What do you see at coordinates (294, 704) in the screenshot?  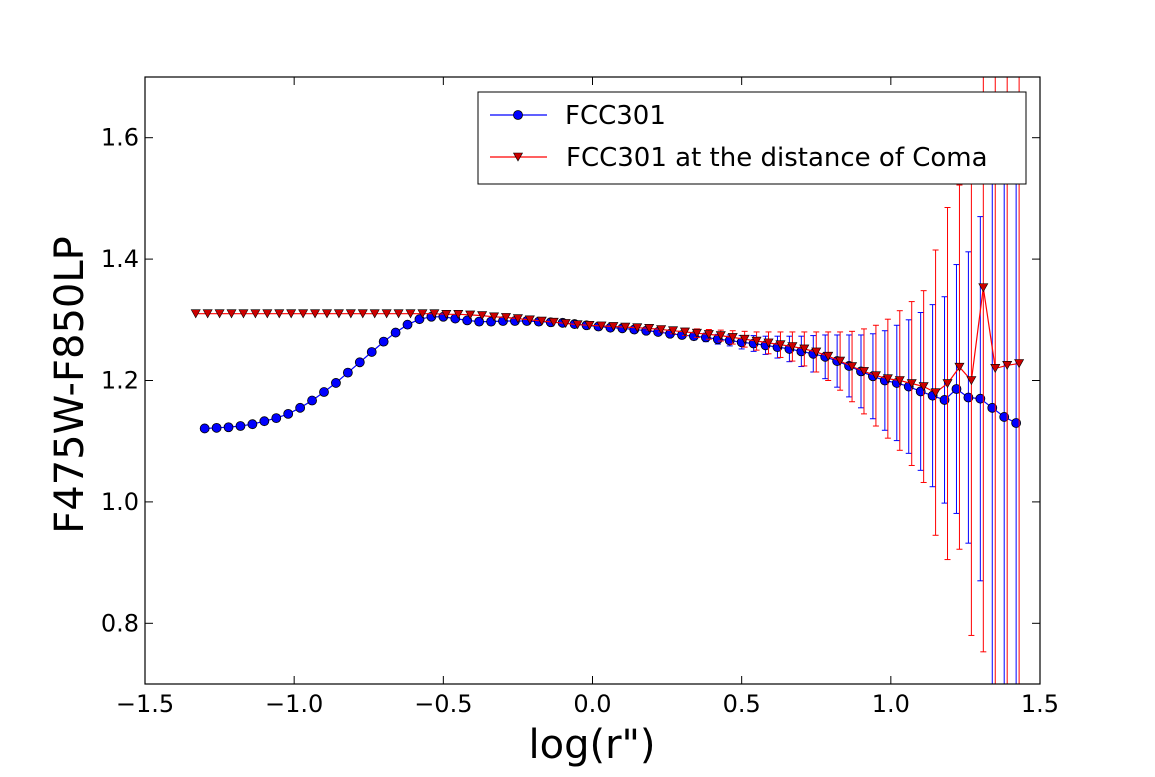 I see `x-tick-label: −1.0` at bounding box center [294, 704].